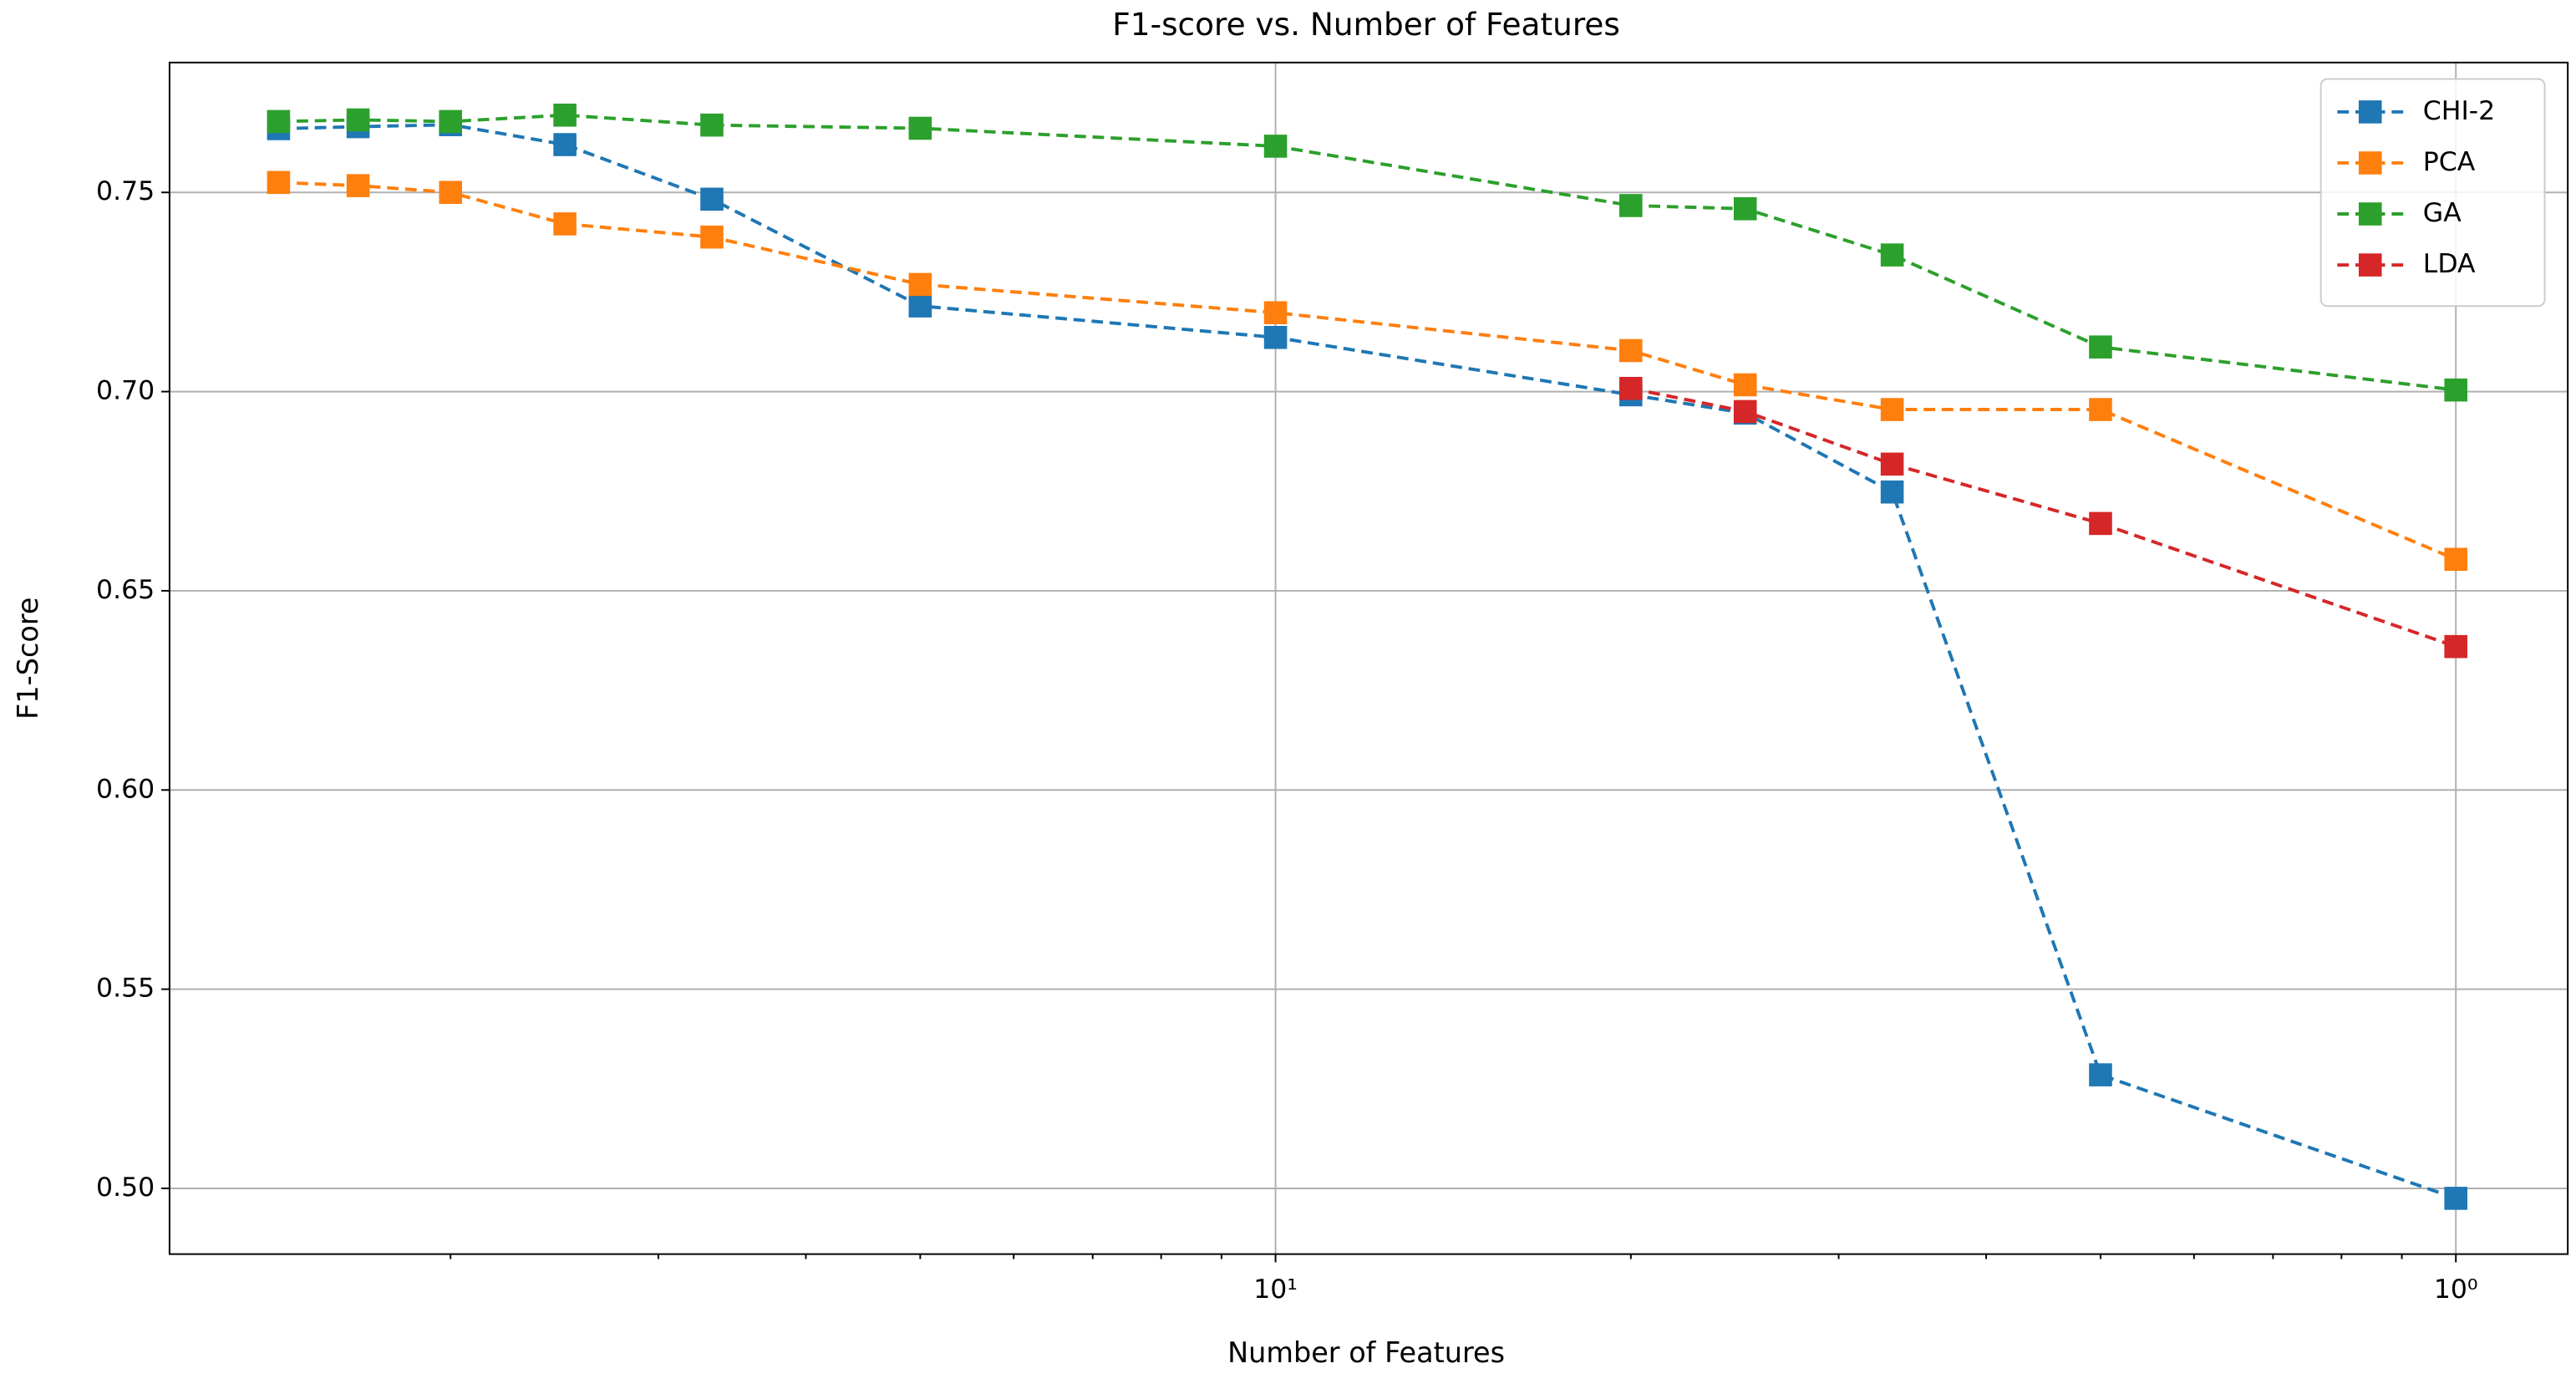 The image size is (2576, 1394). I want to click on y-axis-label: F1-Score, so click(28, 659).